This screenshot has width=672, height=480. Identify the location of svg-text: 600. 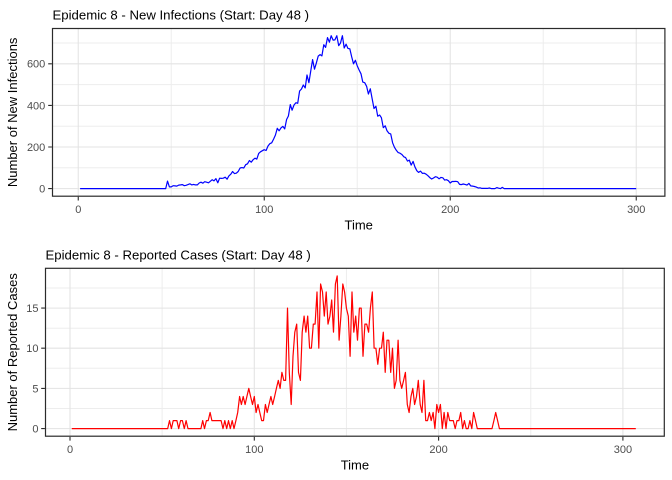
(36, 65).